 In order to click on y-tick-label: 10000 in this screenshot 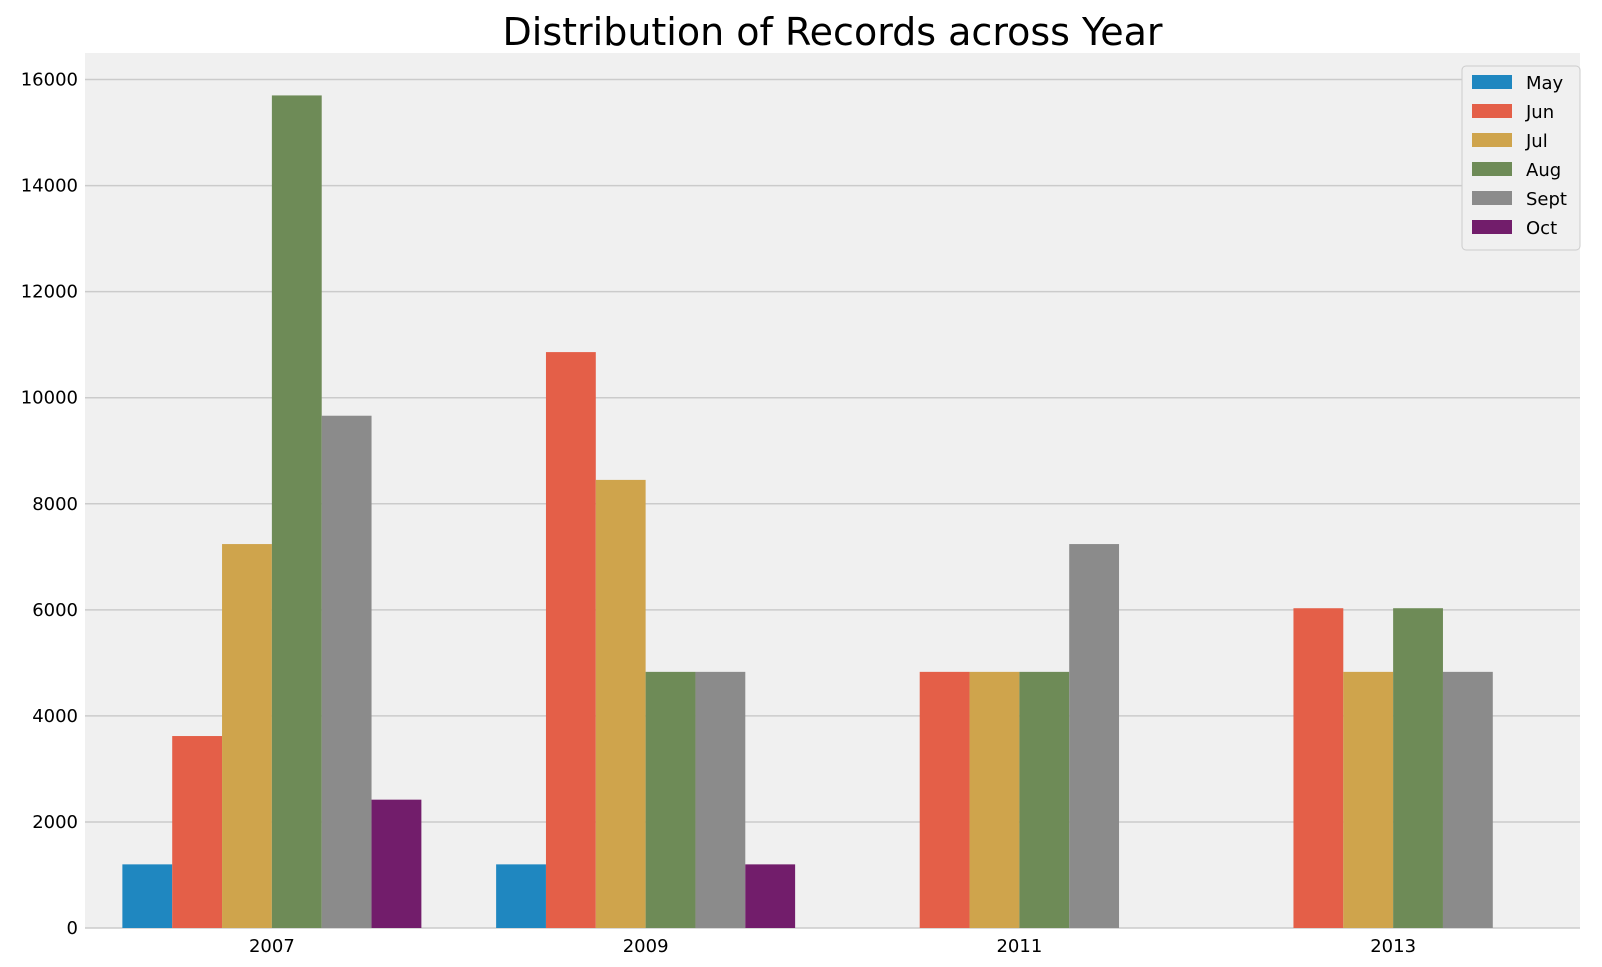, I will do `click(49, 398)`.